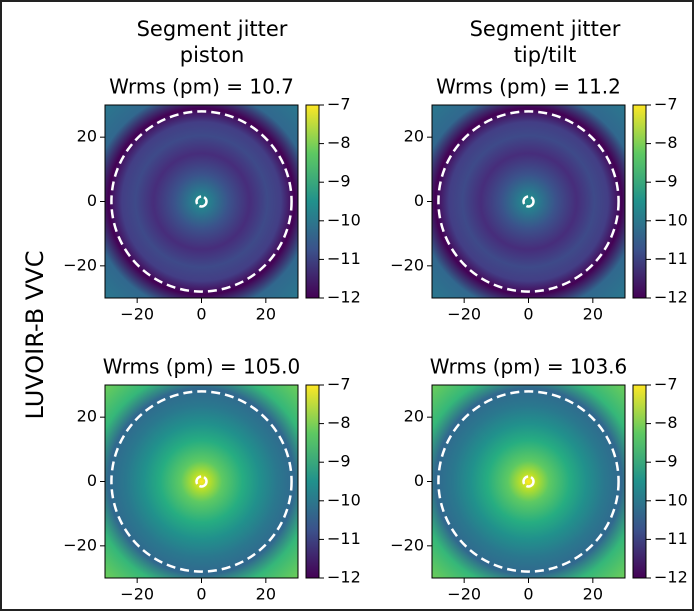 The height and width of the screenshot is (611, 694). Describe the element at coordinates (545, 55) in the screenshot. I see `column-title: tip/tilt` at that location.